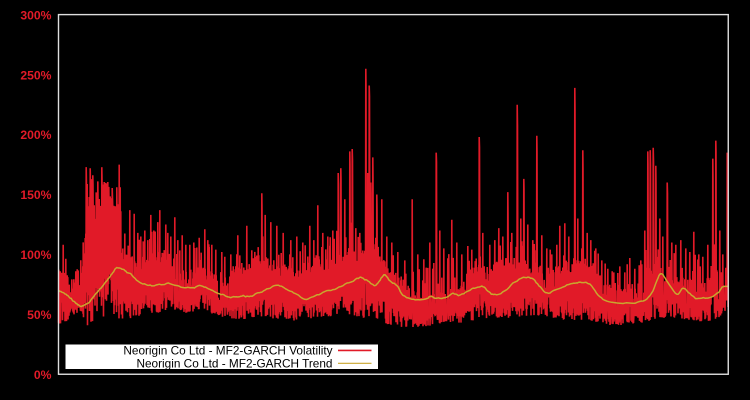  I want to click on svg-text: 100%, so click(35, 255).